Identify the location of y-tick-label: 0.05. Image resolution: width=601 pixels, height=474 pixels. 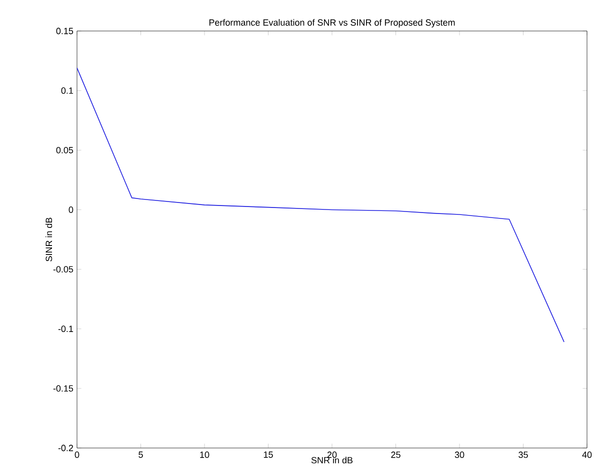
(65, 150).